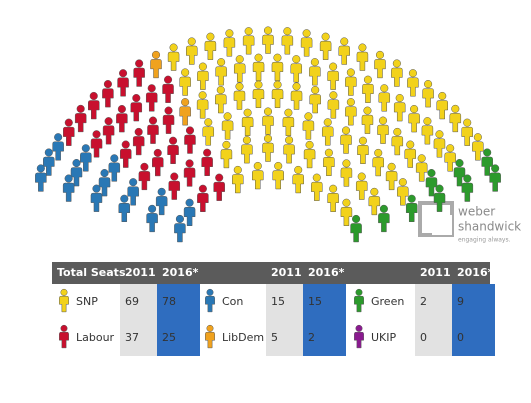 The height and width of the screenshot is (403, 531). Describe the element at coordinates (132, 301) in the screenshot. I see `seats-2011: 69` at that location.